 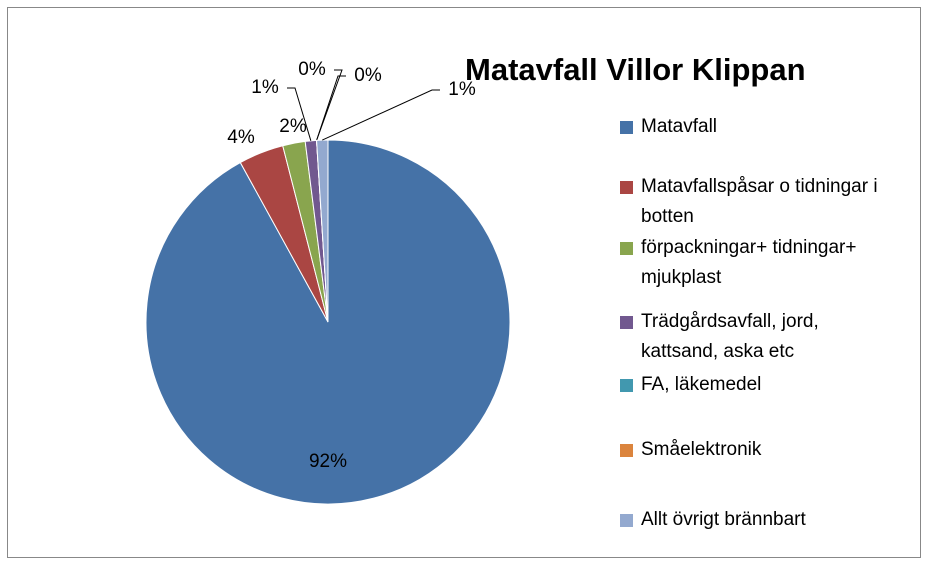 What do you see at coordinates (749, 262) in the screenshot?
I see `legend-label: förpackningar+ tidningar+ mjukplast` at bounding box center [749, 262].